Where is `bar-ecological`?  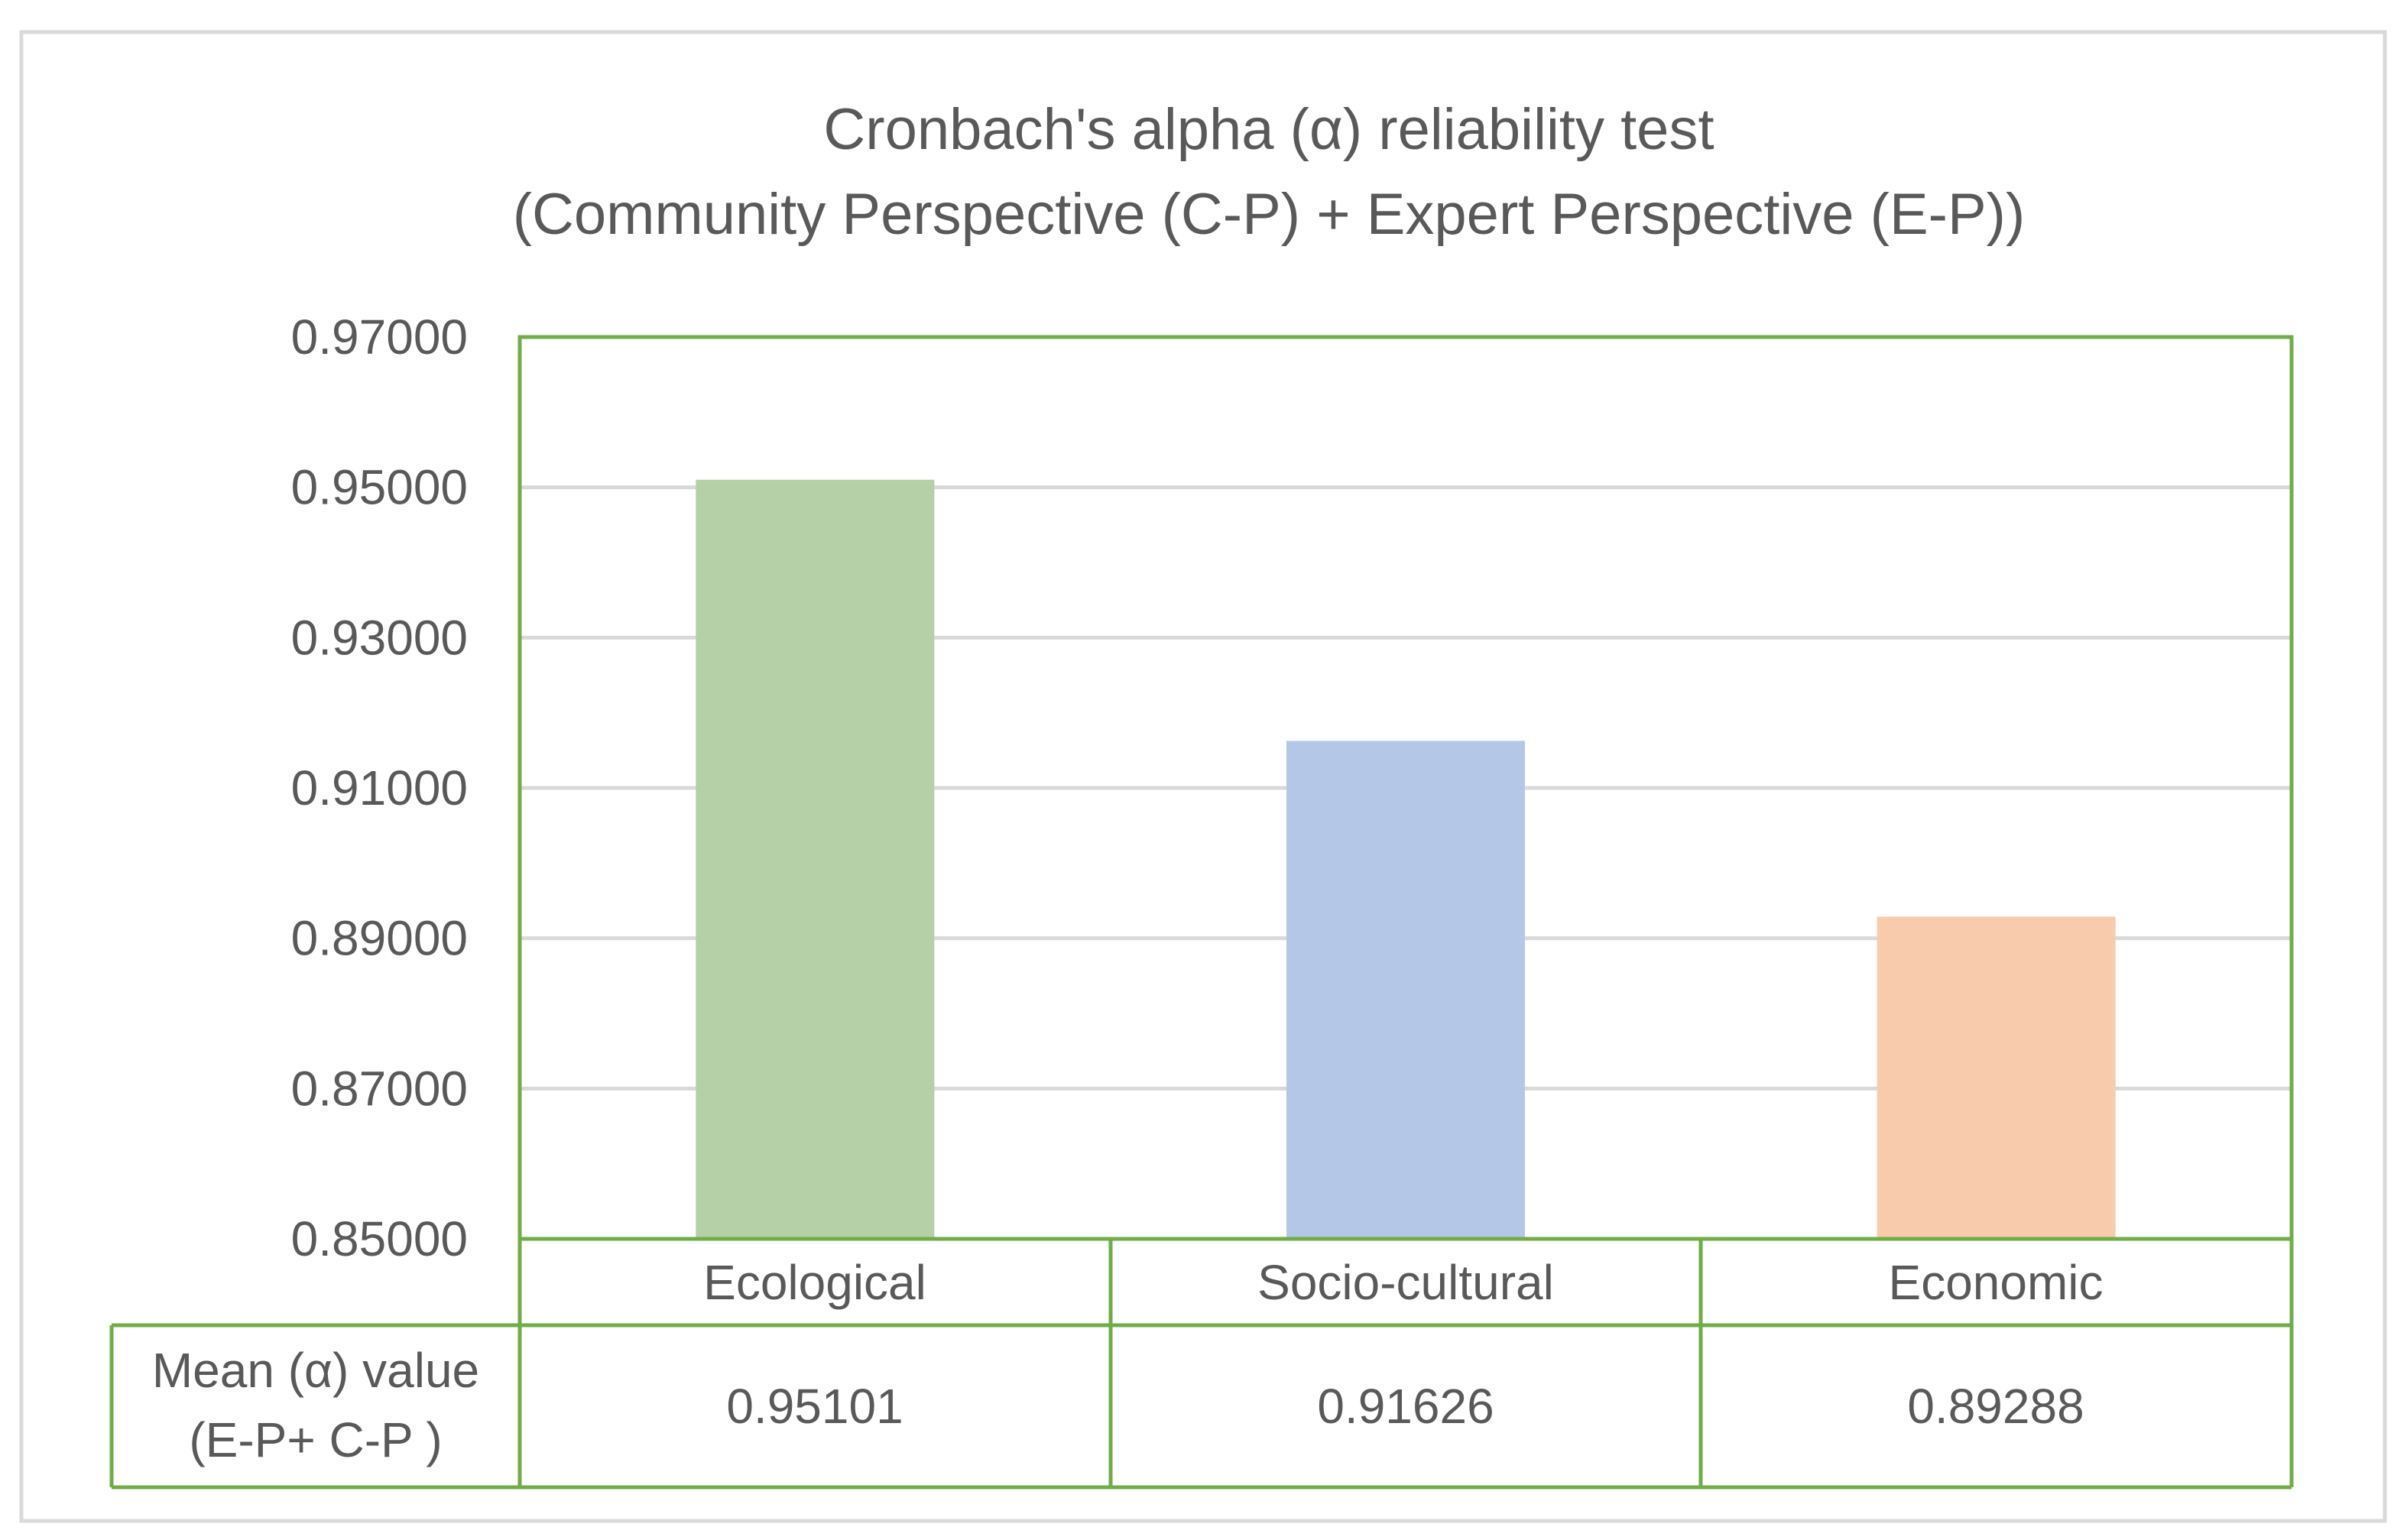 bar-ecological is located at coordinates (815, 859).